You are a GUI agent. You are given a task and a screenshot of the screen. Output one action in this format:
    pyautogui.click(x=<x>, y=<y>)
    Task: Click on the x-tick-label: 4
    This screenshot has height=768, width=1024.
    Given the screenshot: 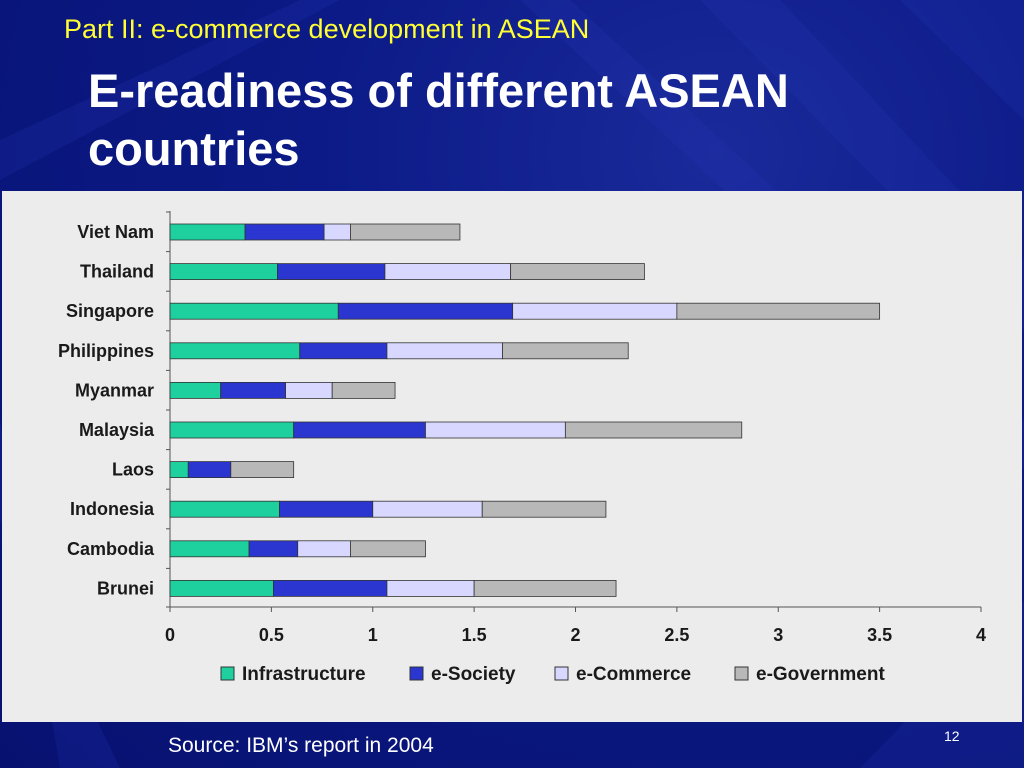 What is the action you would take?
    pyautogui.click(x=981, y=635)
    